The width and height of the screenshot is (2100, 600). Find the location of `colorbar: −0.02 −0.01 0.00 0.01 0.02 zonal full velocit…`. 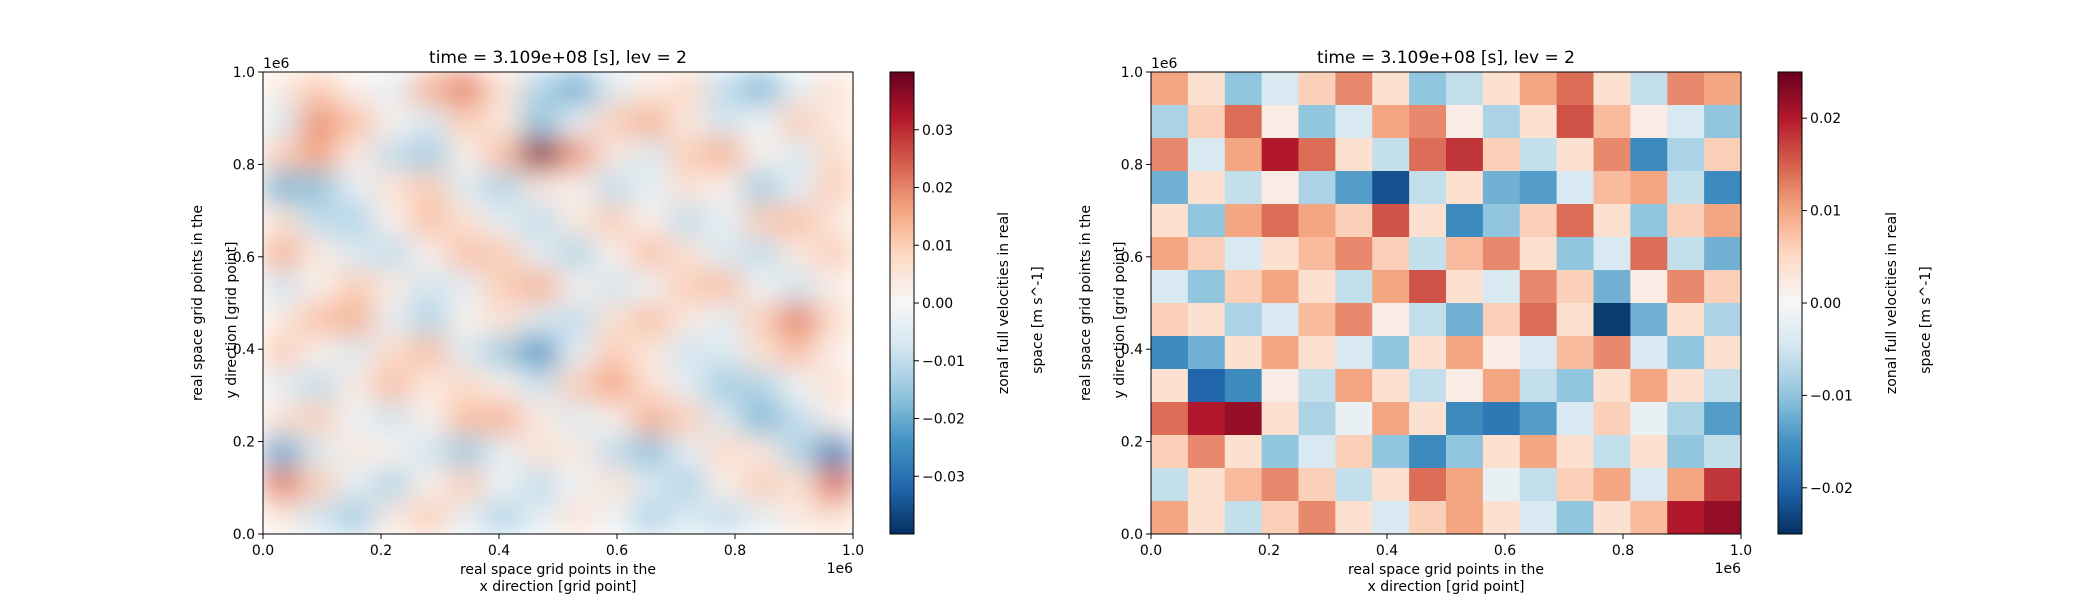

colorbar: −0.02 −0.01 0.00 0.01 0.02 zonal full velocit… is located at coordinates (1855, 303).